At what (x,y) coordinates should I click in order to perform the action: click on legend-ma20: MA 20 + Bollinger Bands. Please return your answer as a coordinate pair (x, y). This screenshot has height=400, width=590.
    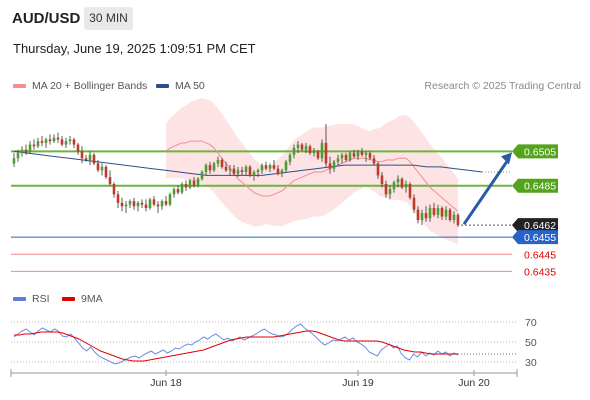
    Looking at the image, I should click on (80, 86).